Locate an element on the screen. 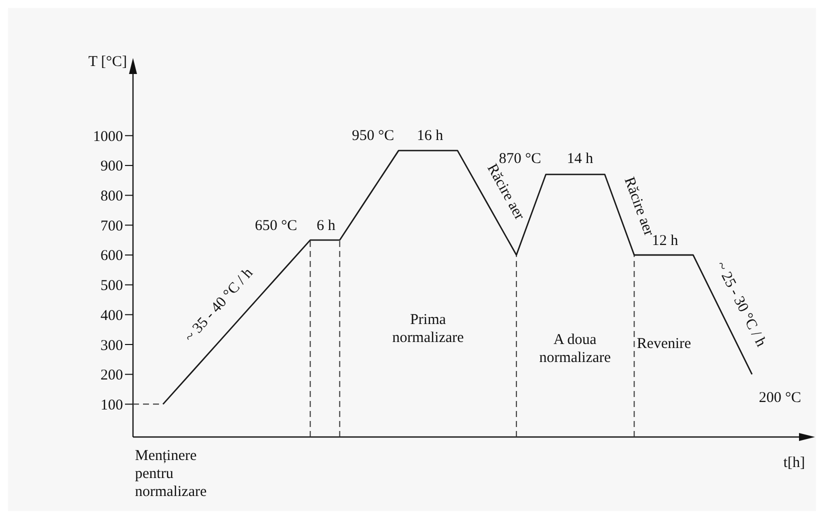 The height and width of the screenshot is (519, 824). annotation: 12 h is located at coordinates (665, 241).